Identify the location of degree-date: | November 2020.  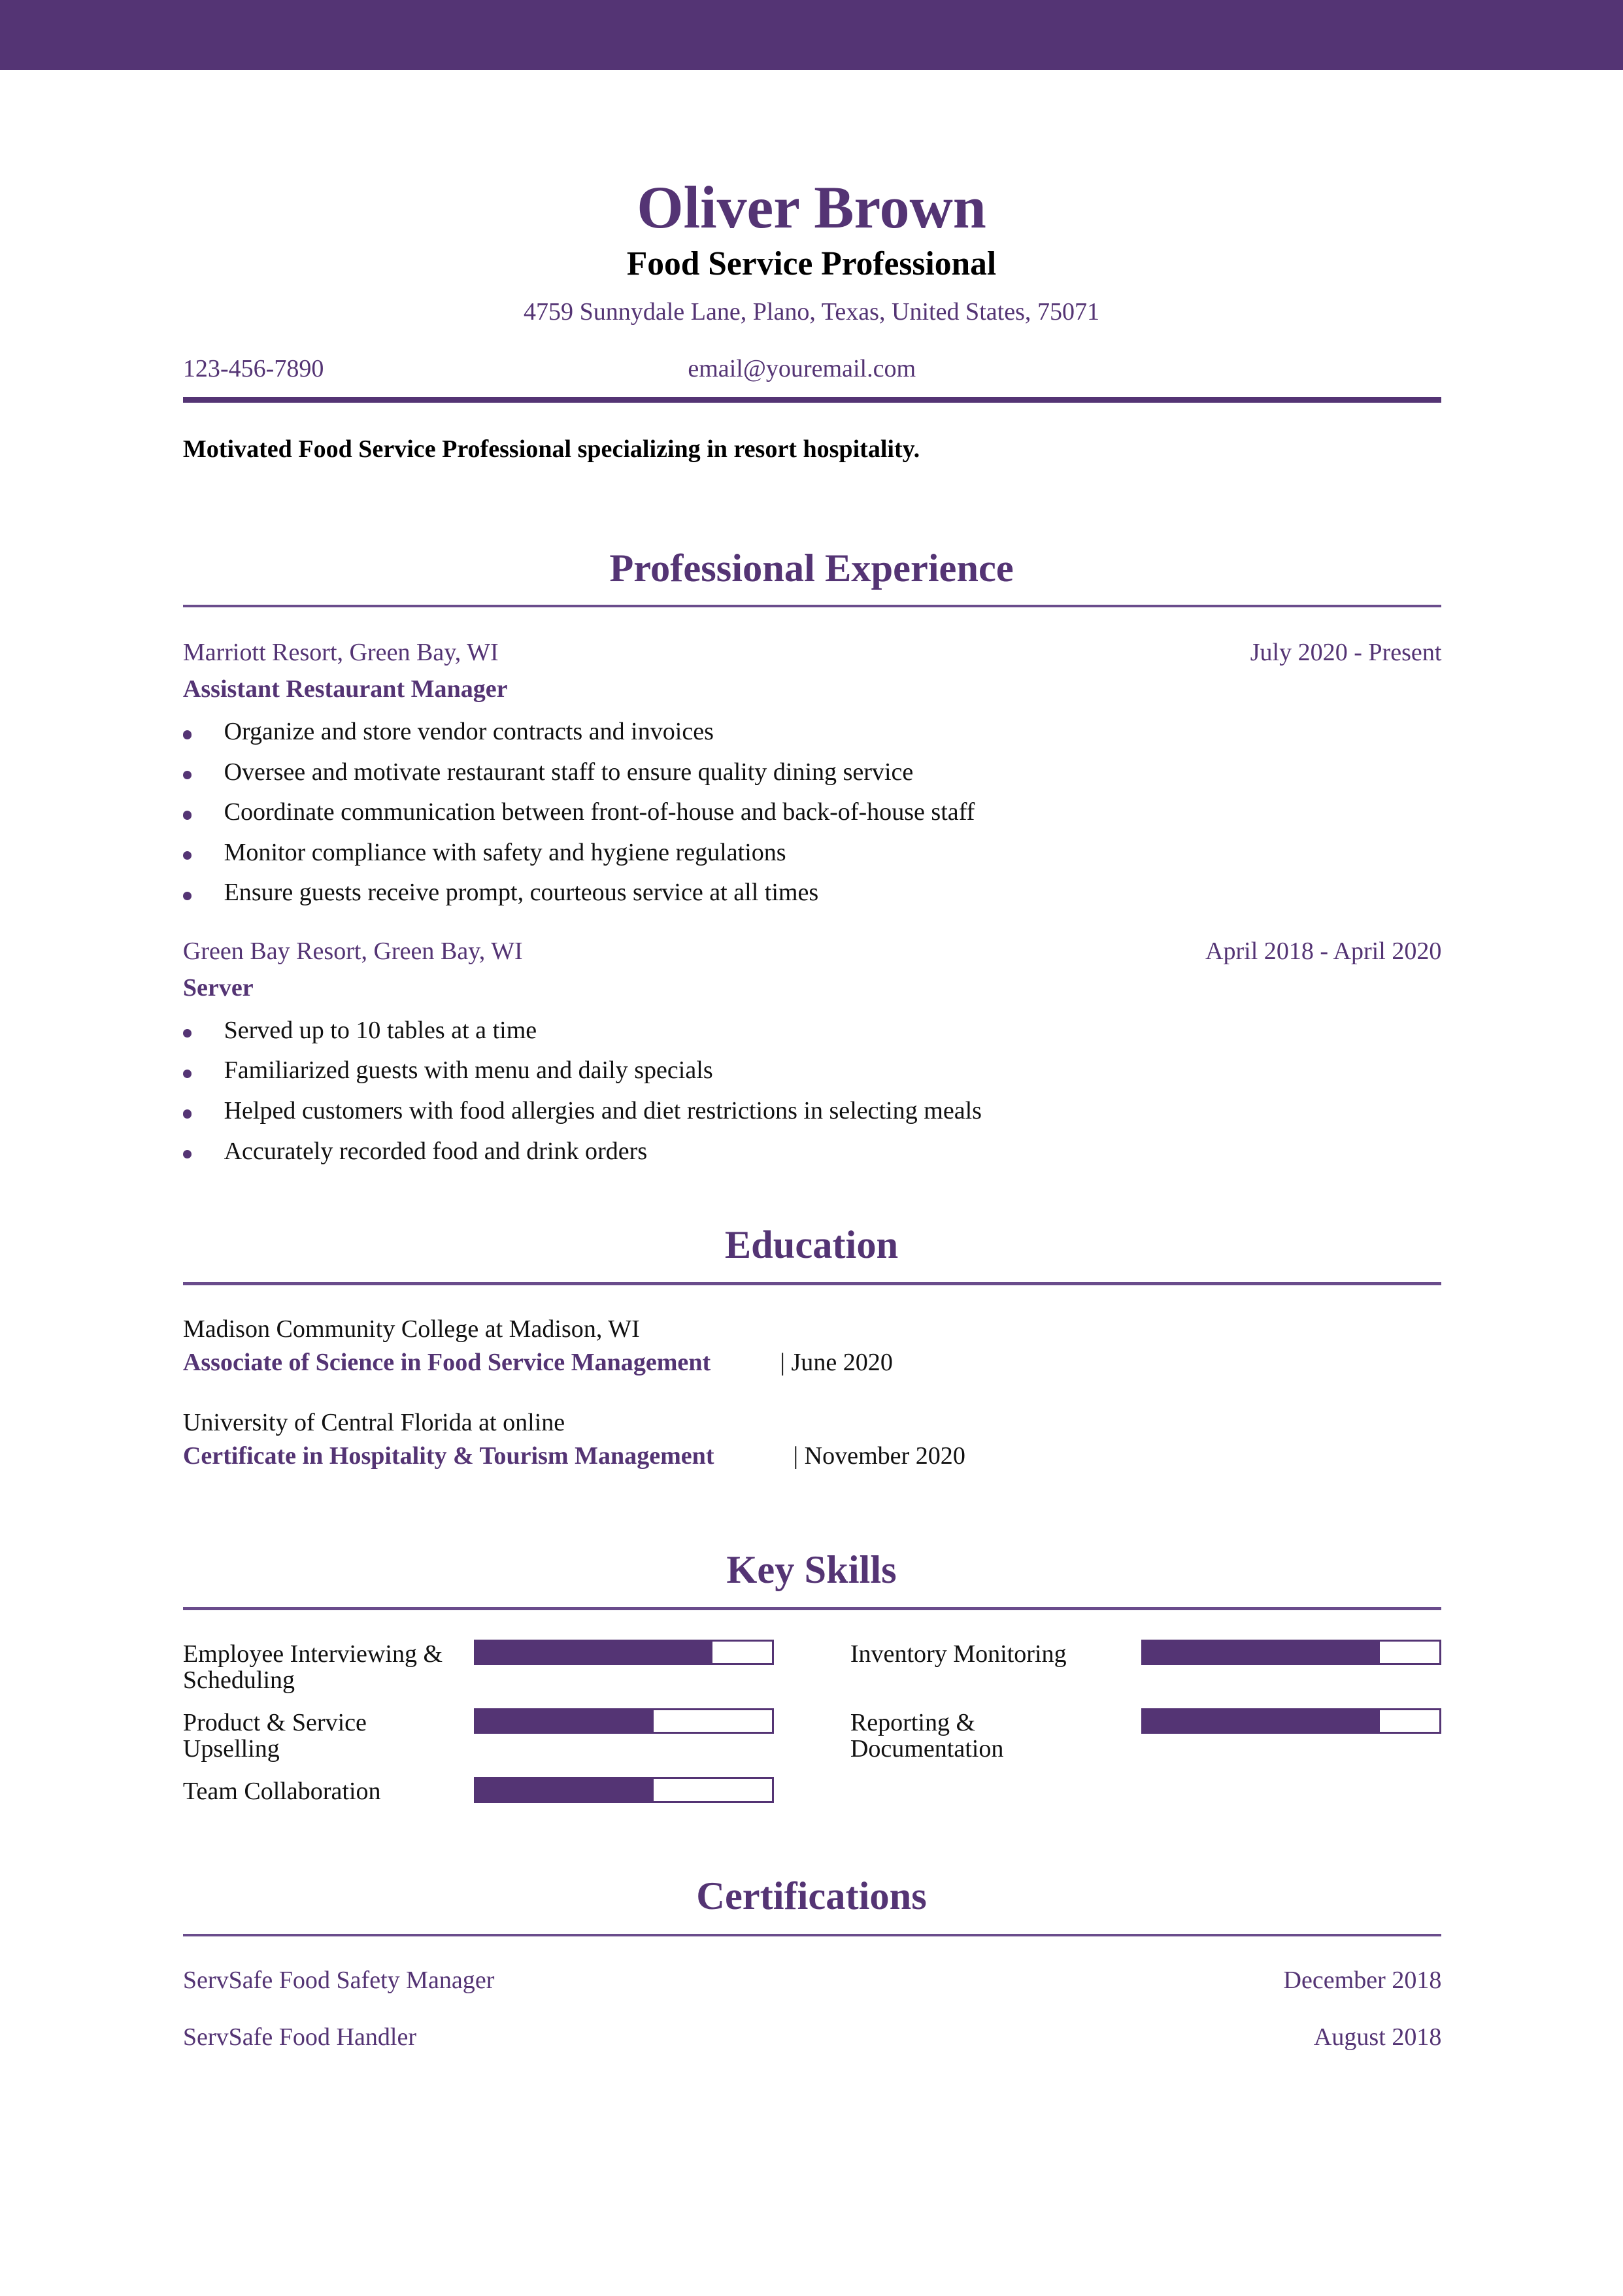
(879, 1456).